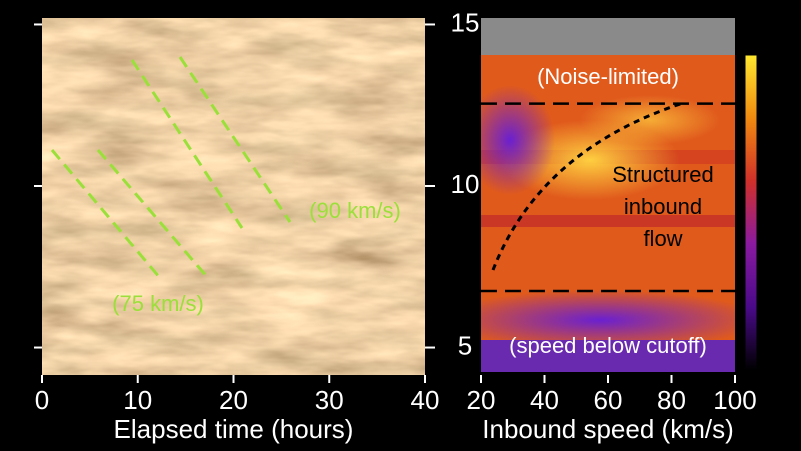 The image size is (801, 451). Describe the element at coordinates (663, 206) in the screenshot. I see `flow-label: inbound` at that location.